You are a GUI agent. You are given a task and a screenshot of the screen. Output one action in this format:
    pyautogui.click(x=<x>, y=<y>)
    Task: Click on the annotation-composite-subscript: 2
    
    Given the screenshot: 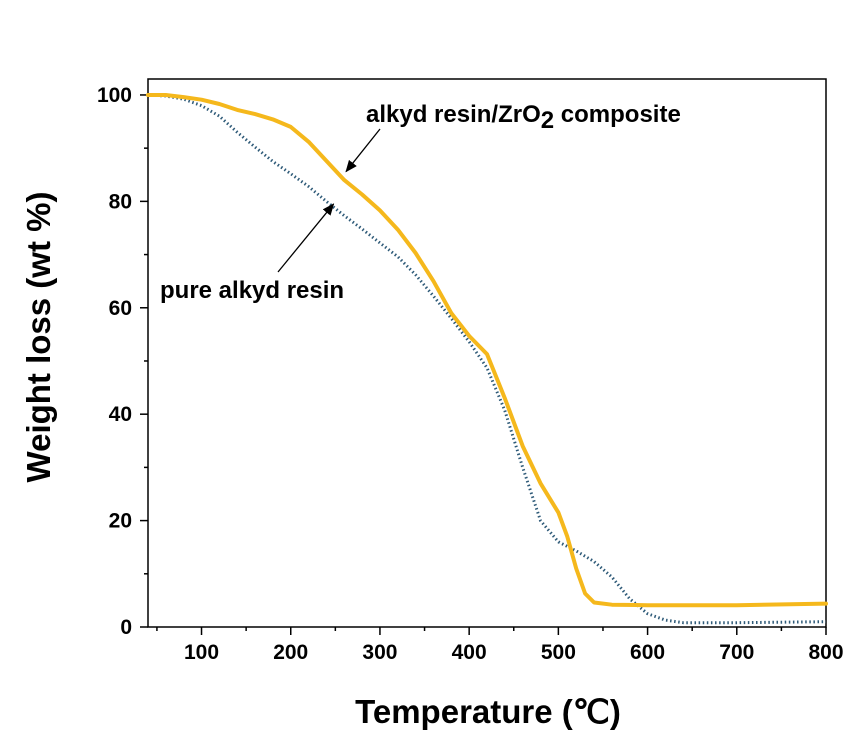 What is the action you would take?
    pyautogui.click(x=547, y=120)
    